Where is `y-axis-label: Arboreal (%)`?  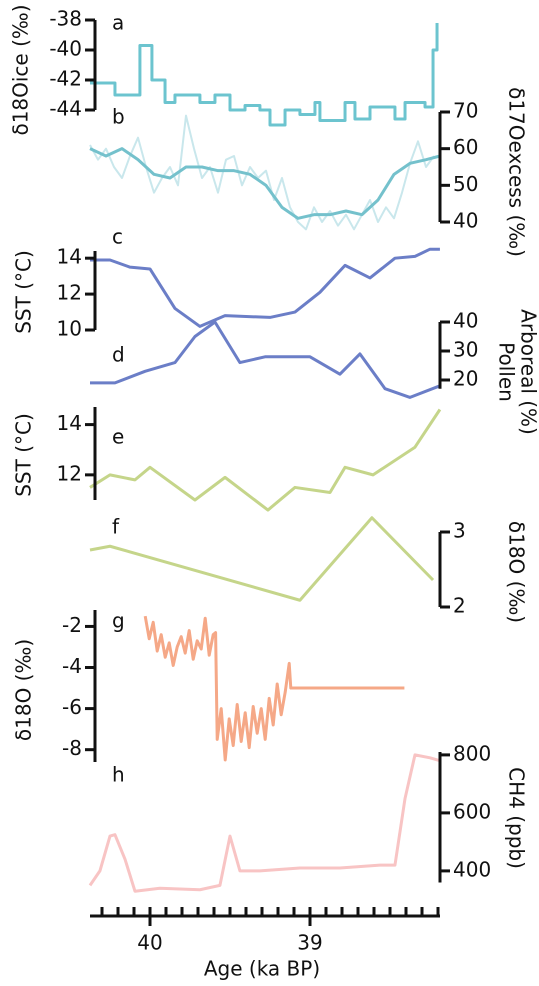
y-axis-label: Arboreal (%) is located at coordinates (528, 372).